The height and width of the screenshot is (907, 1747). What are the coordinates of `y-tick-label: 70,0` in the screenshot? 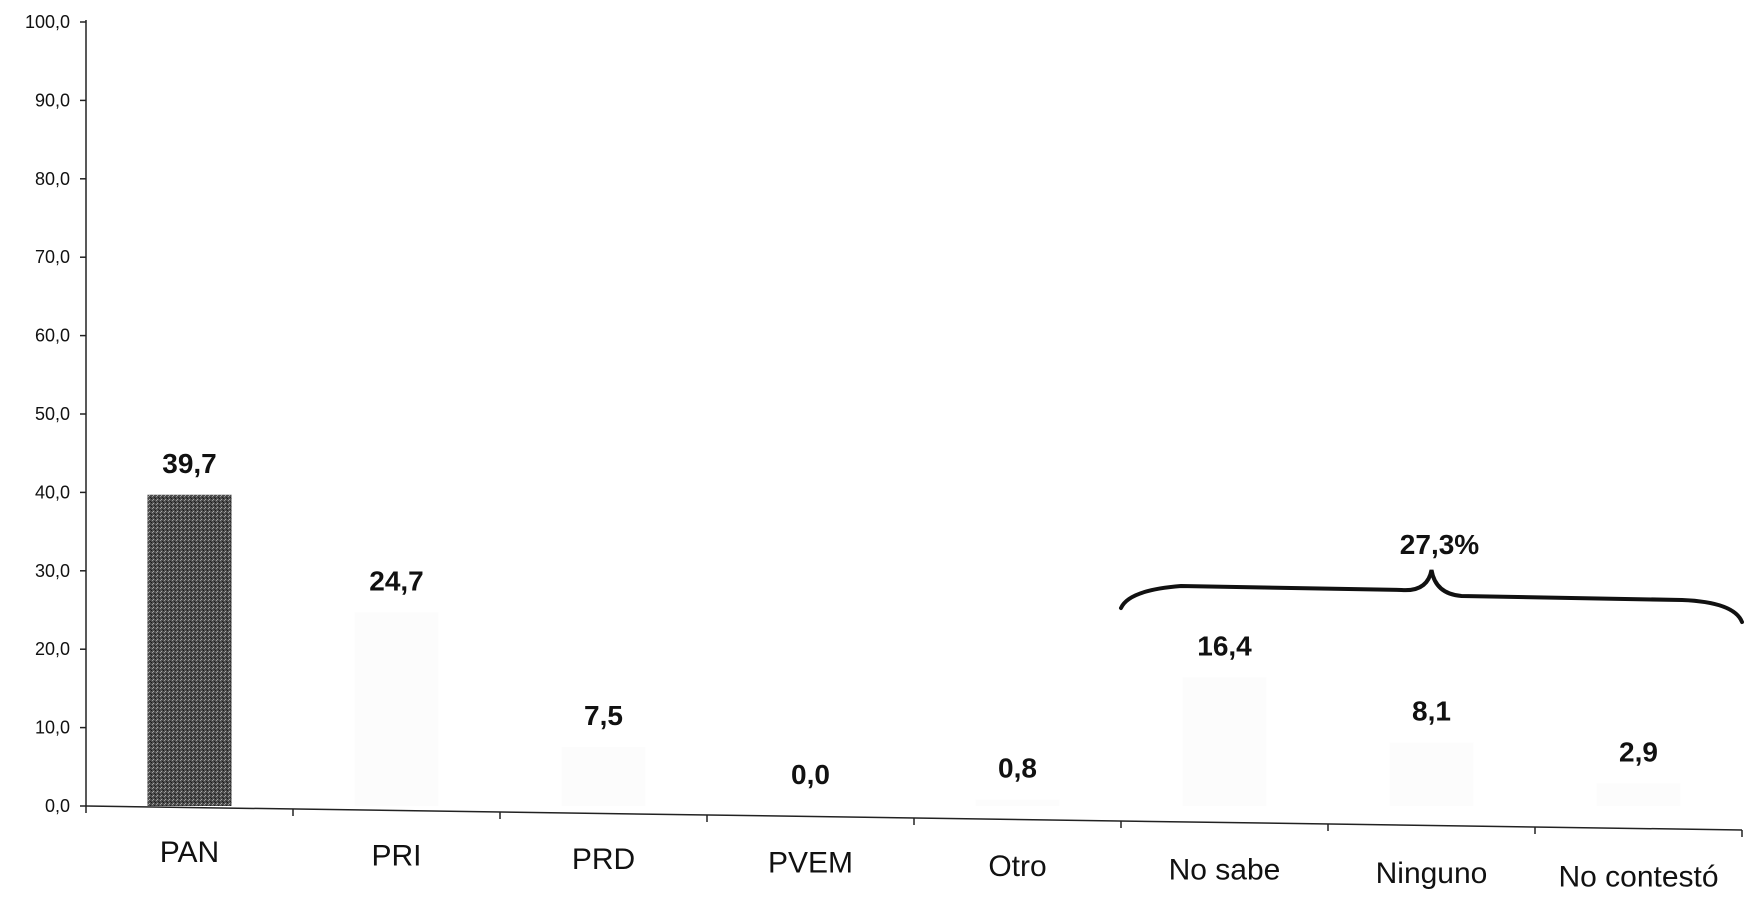 It's located at (52, 257).